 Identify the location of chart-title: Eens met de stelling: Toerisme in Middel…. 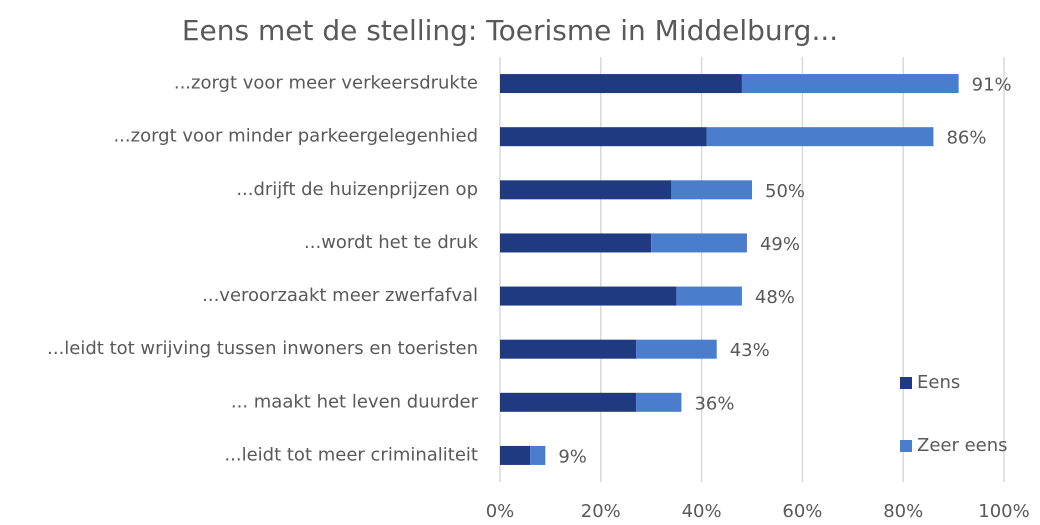
(510, 30).